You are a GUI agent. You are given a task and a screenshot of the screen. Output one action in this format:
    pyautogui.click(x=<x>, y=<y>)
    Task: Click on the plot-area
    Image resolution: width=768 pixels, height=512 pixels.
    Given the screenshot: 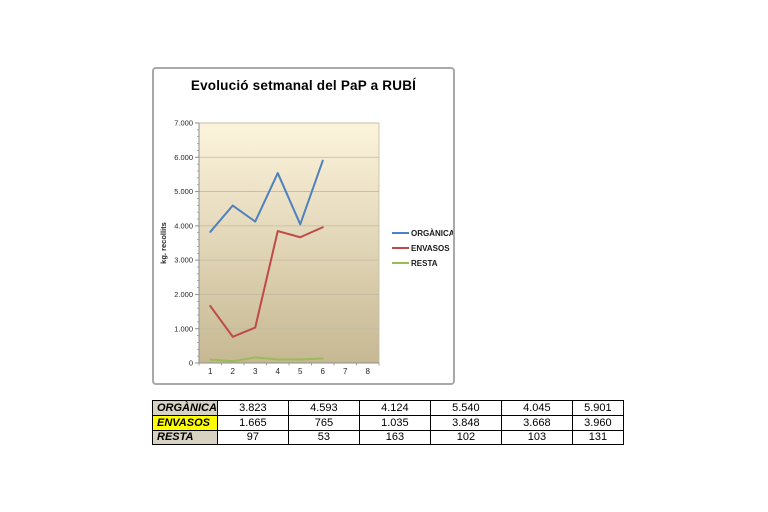 What is the action you would take?
    pyautogui.click(x=289, y=243)
    